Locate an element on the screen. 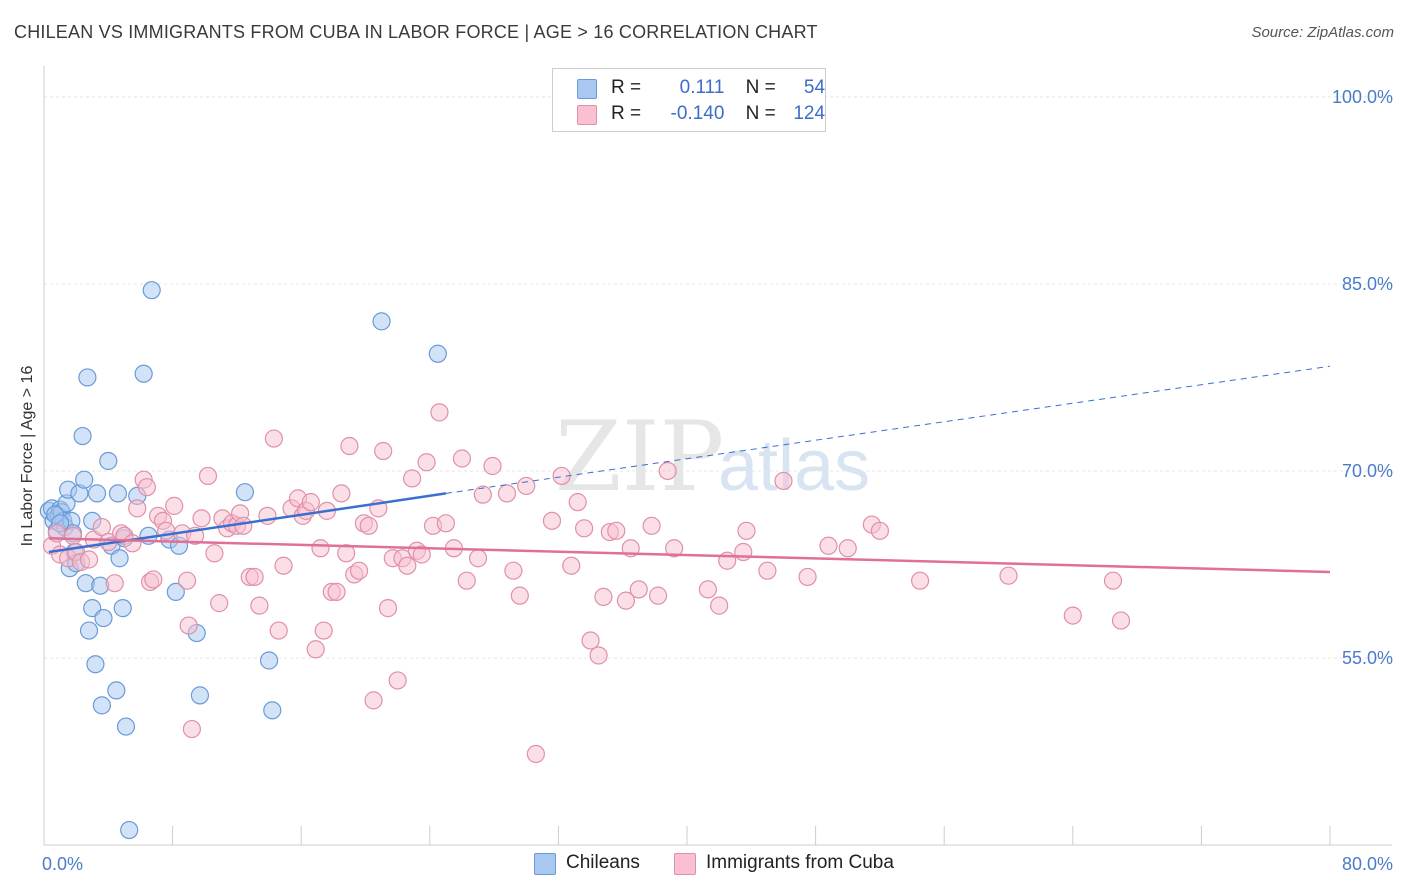 The width and height of the screenshot is (1406, 892). bottom-legend-label-cuba: Immigrants from Cuba is located at coordinates (800, 862).